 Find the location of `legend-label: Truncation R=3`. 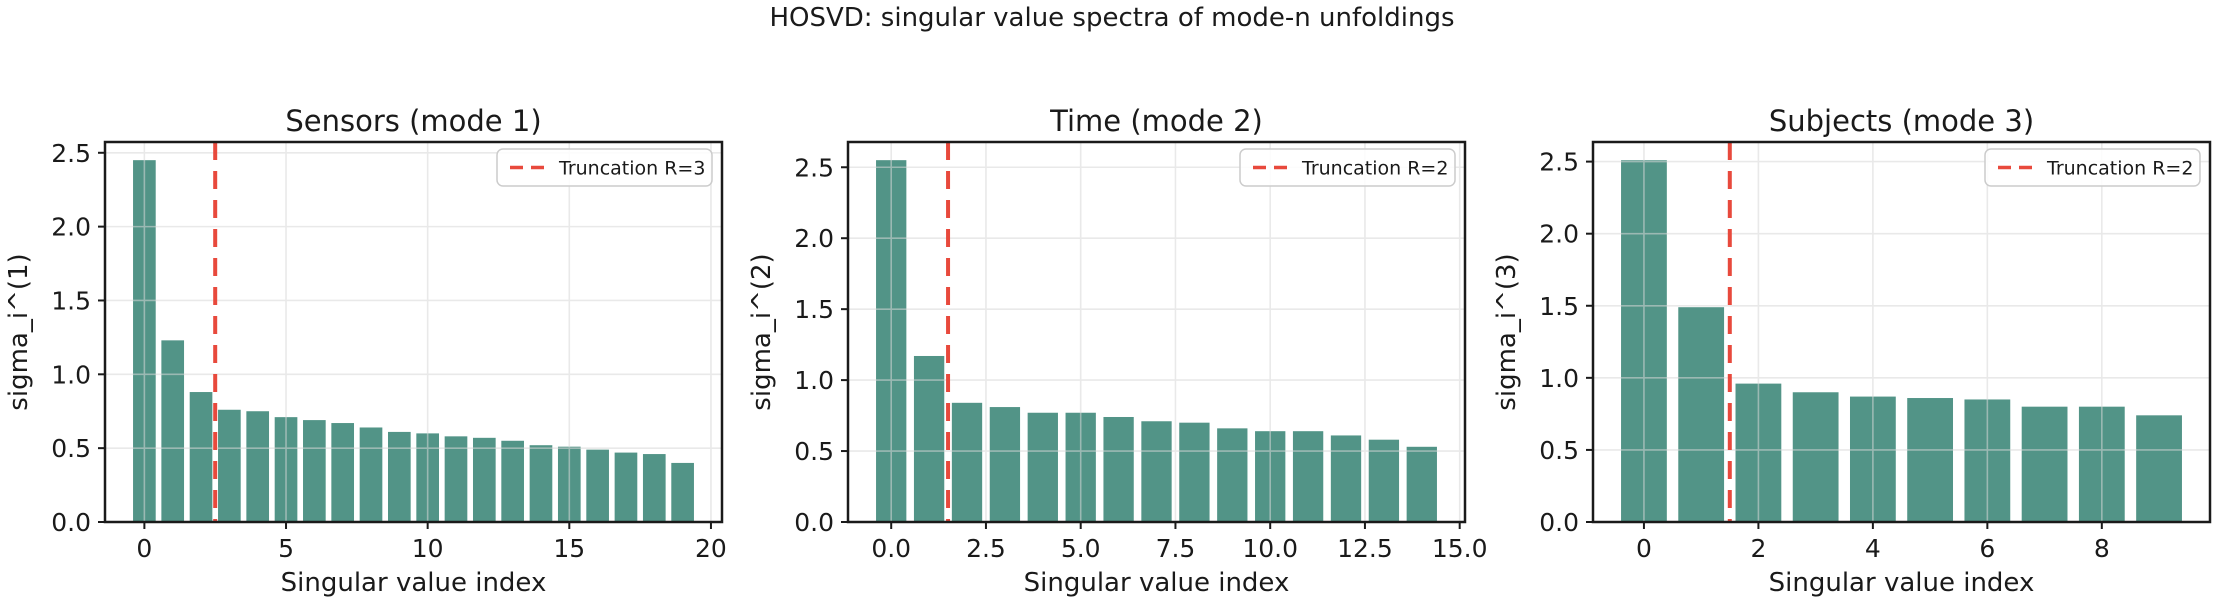

legend-label: Truncation R=3 is located at coordinates (631, 169).